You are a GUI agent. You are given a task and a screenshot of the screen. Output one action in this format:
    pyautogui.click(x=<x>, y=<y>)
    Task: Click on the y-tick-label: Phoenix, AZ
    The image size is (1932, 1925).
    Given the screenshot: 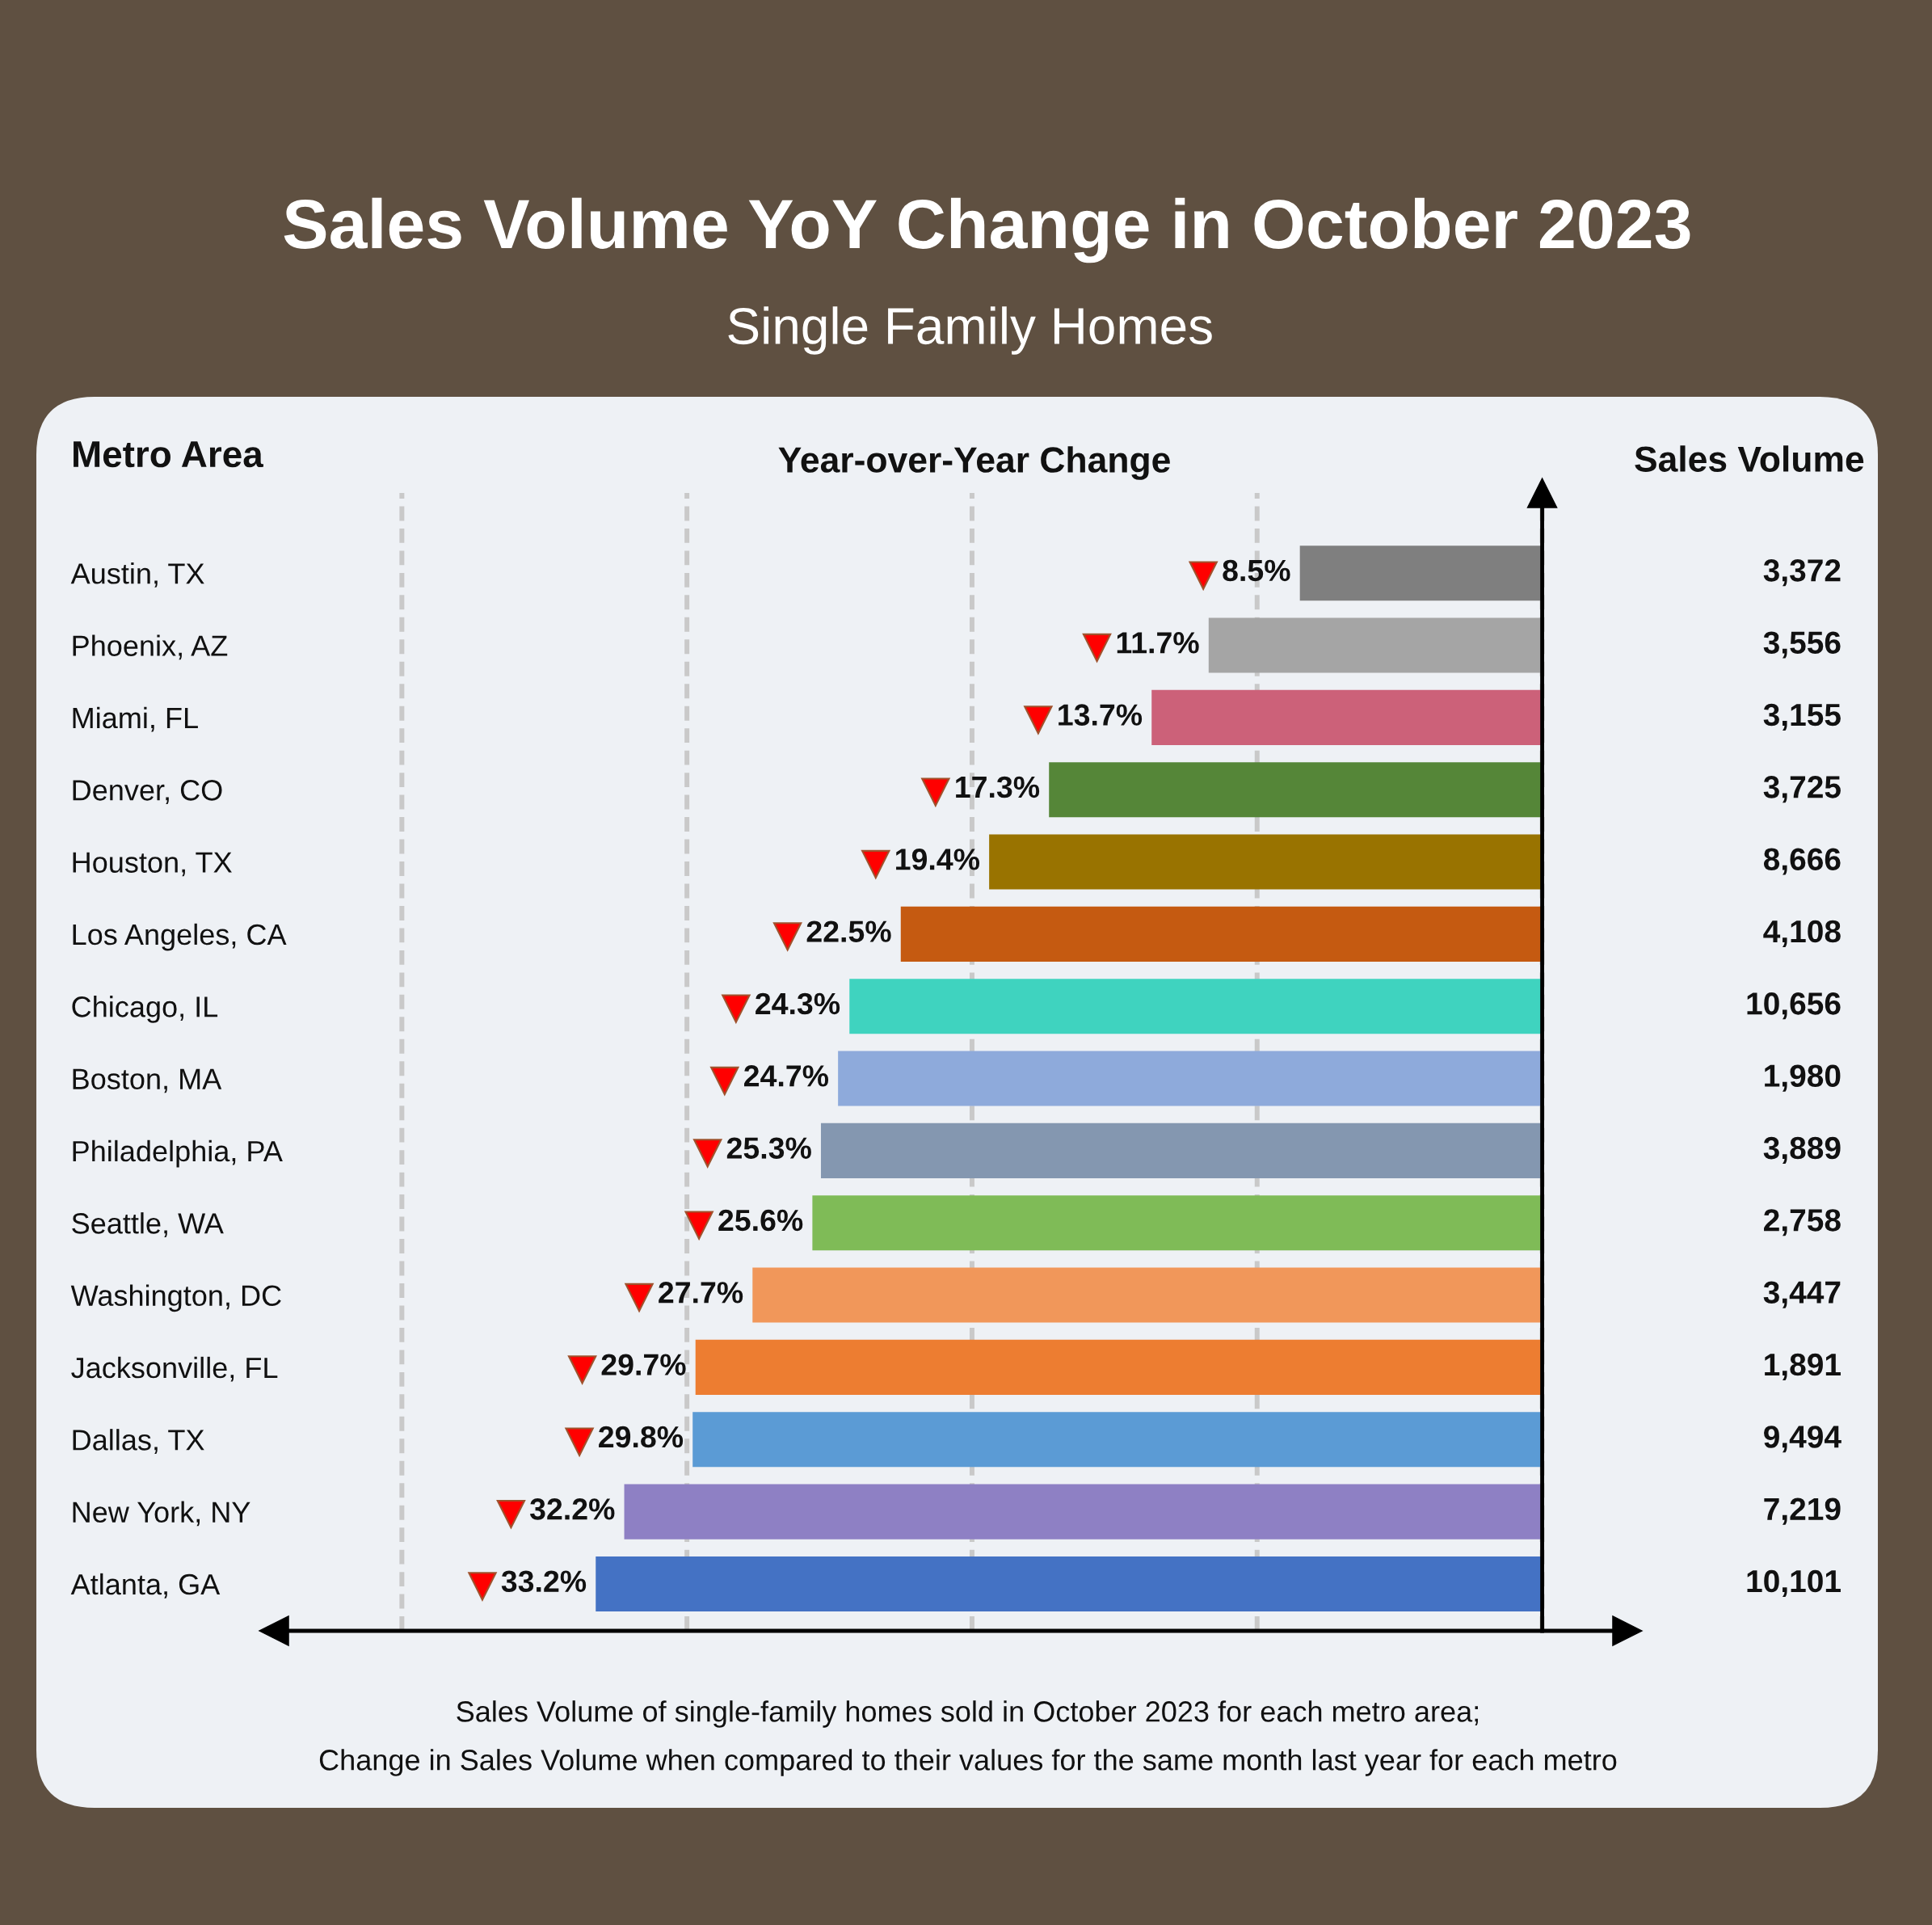 What is the action you would take?
    pyautogui.click(x=150, y=647)
    